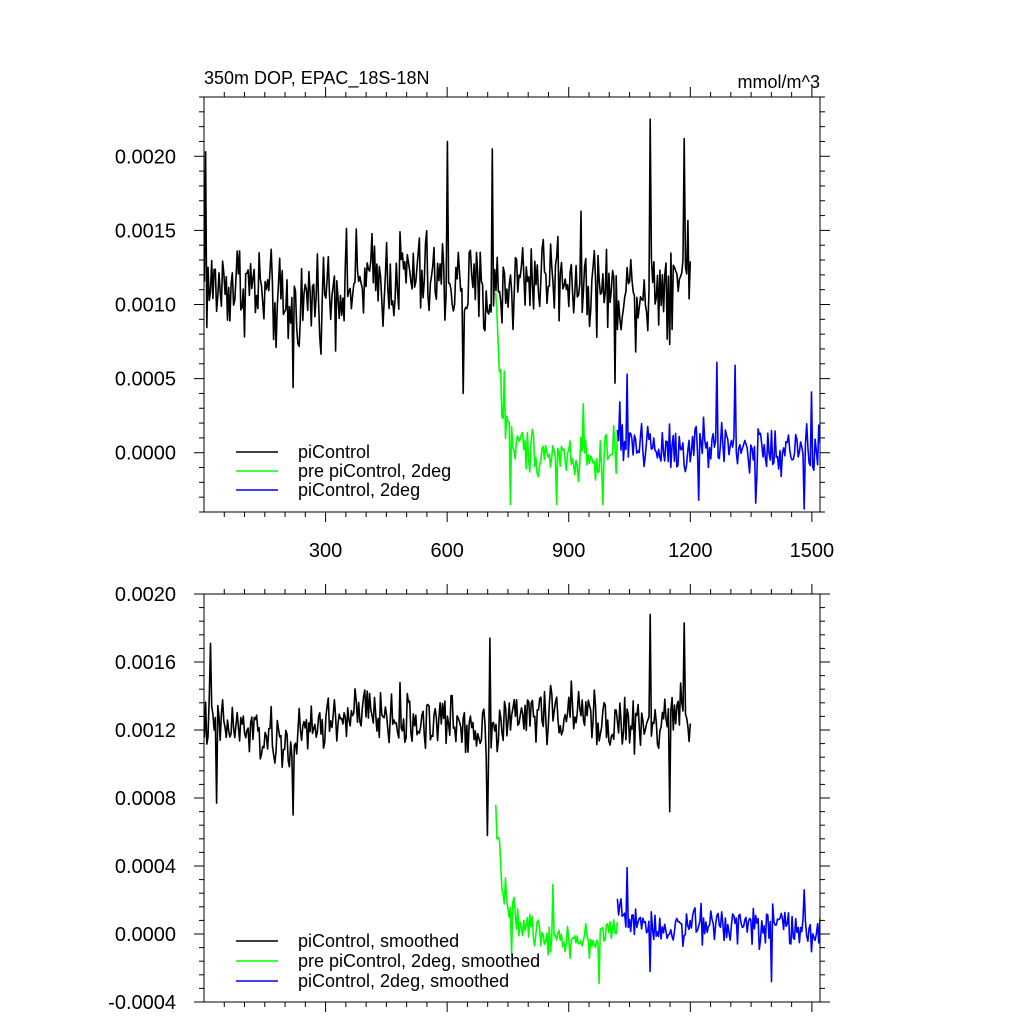 The image size is (1024, 1024). I want to click on x-tick-label: 1200, so click(690, 551).